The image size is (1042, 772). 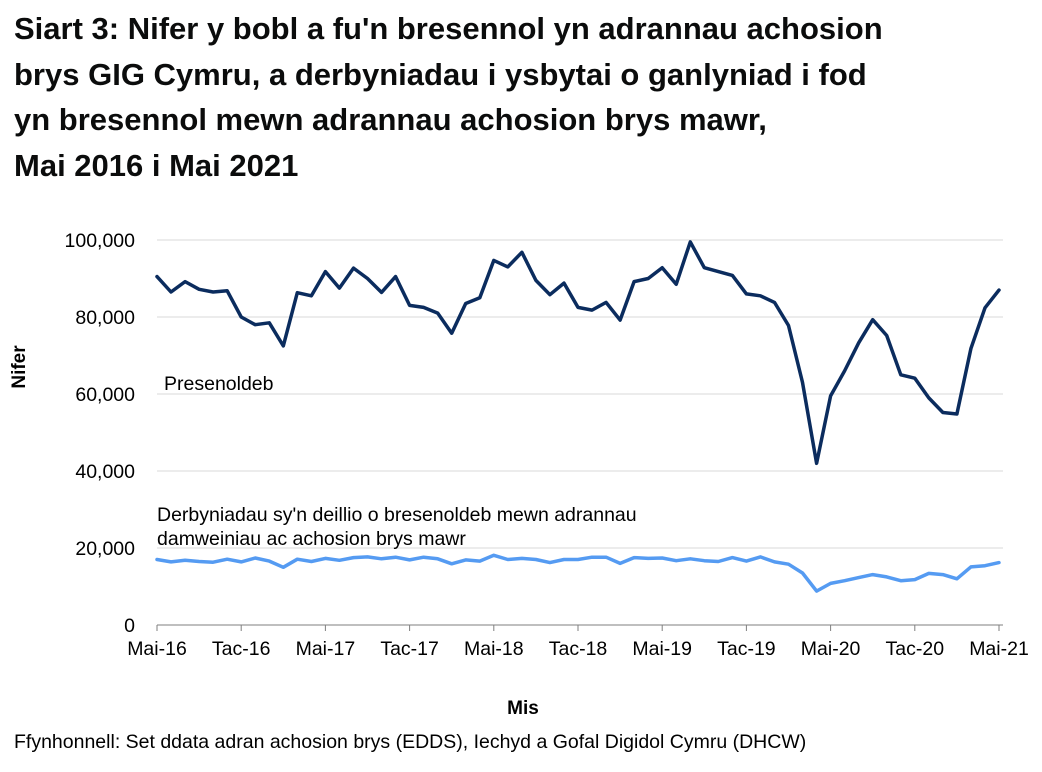 I want to click on y-tick-label-100000: 100,000, so click(x=100, y=241).